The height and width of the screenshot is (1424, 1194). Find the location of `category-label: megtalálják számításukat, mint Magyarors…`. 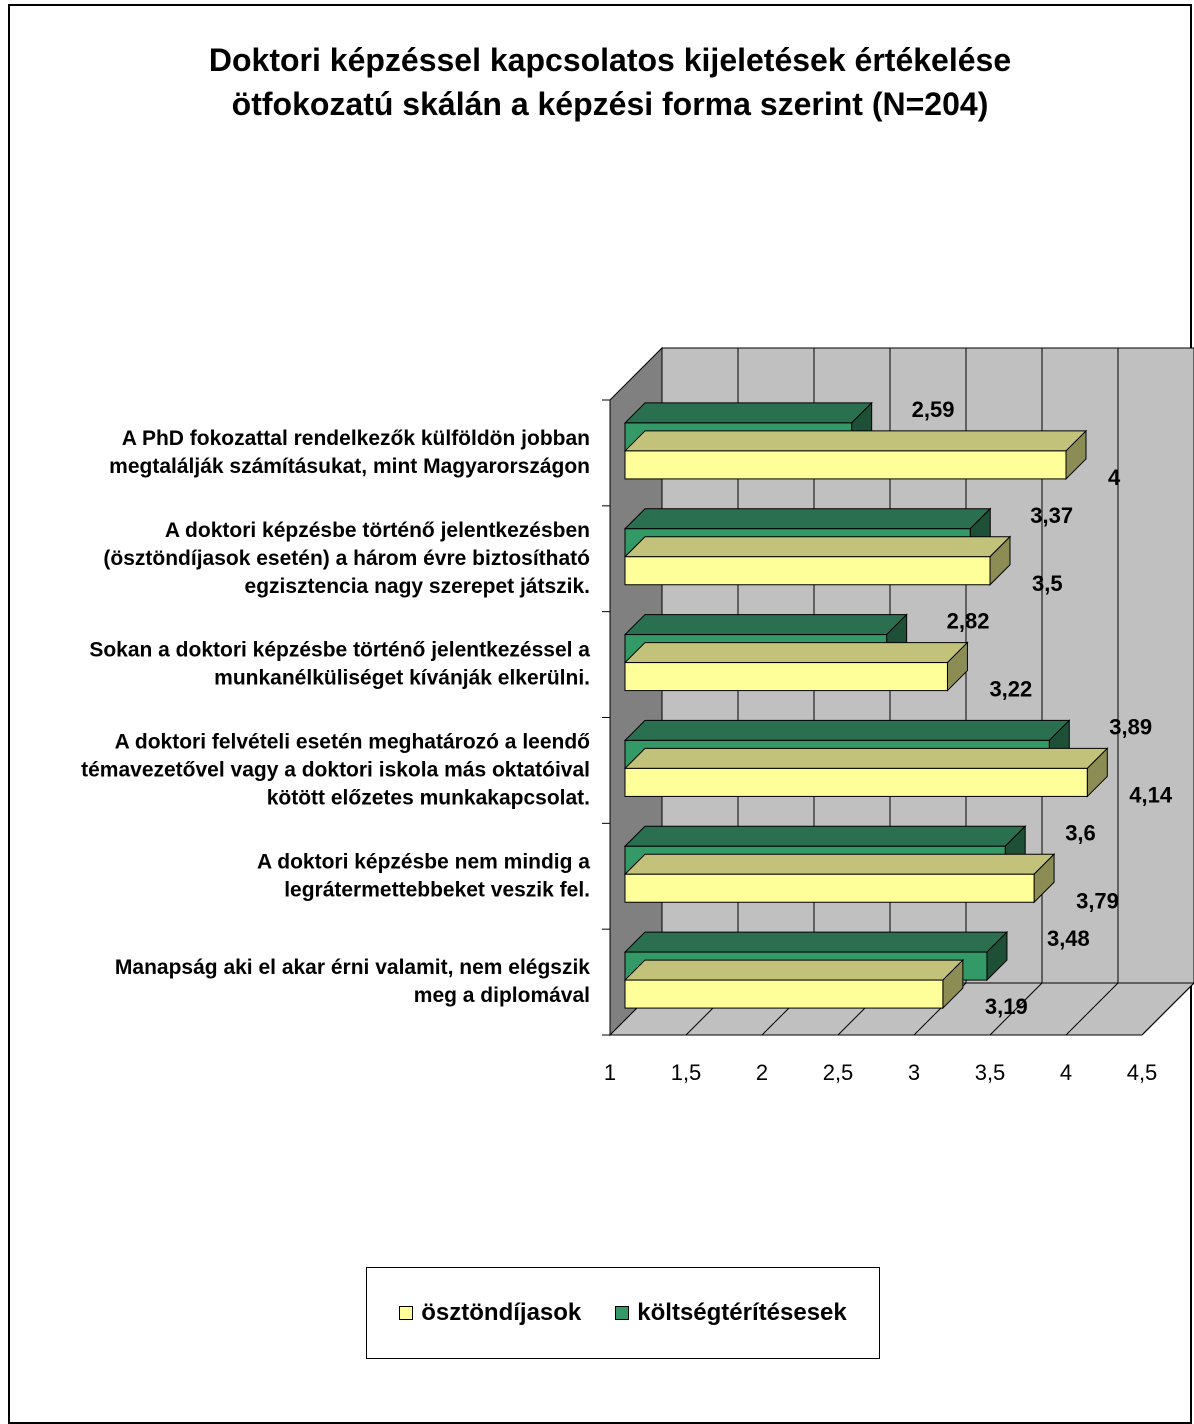

category-label: megtalálják számításukat, mint Magyarors… is located at coordinates (349, 466).